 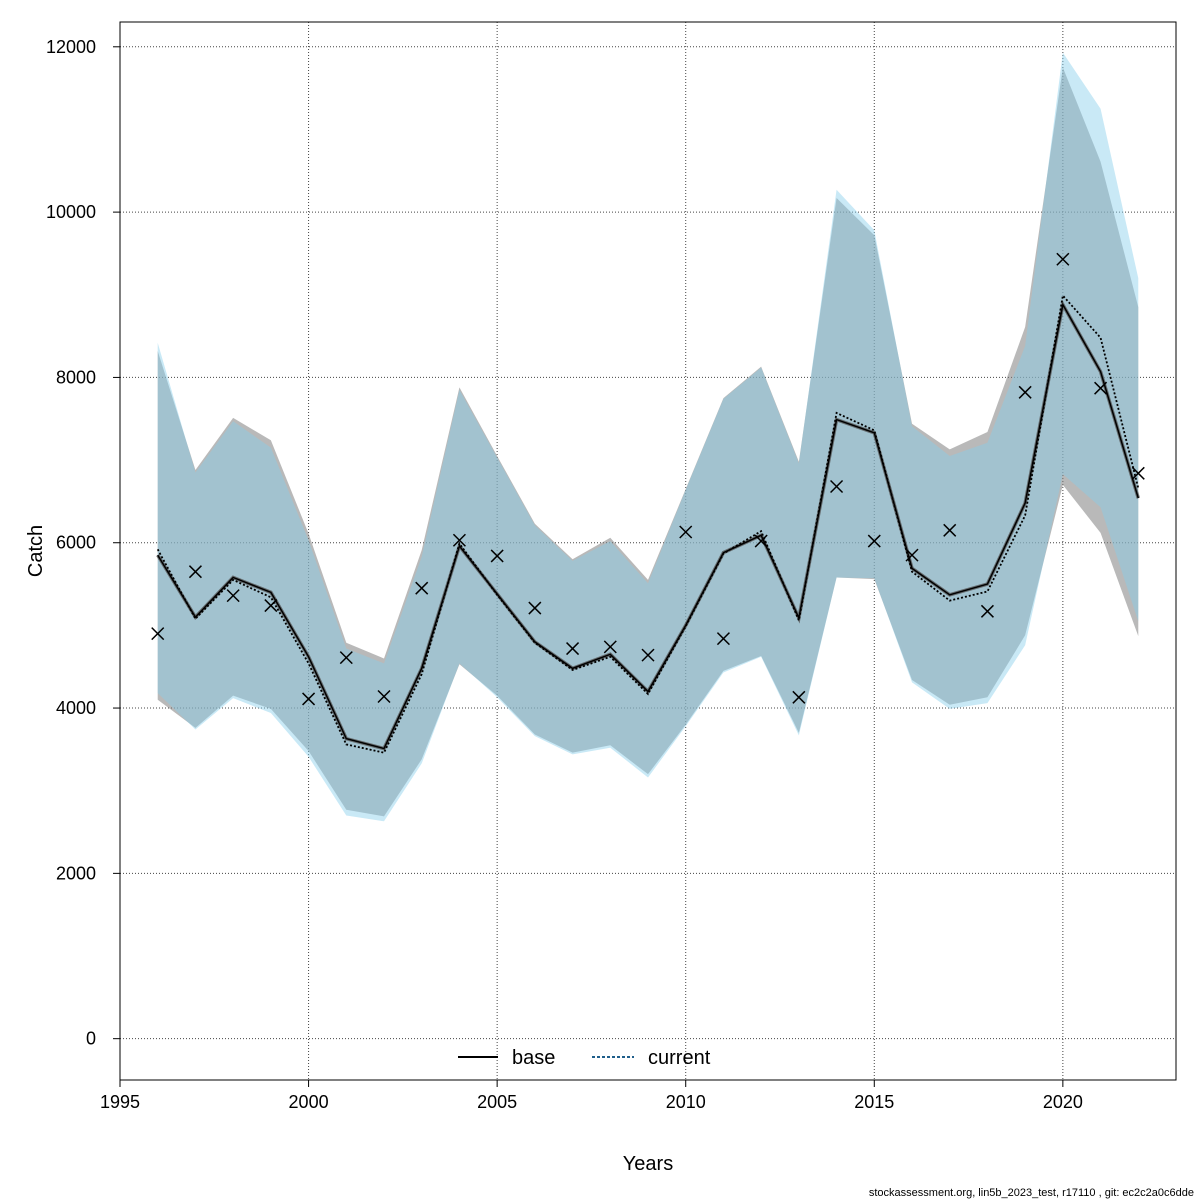 I want to click on x-tick-label-2005: 2005, so click(x=497, y=1102).